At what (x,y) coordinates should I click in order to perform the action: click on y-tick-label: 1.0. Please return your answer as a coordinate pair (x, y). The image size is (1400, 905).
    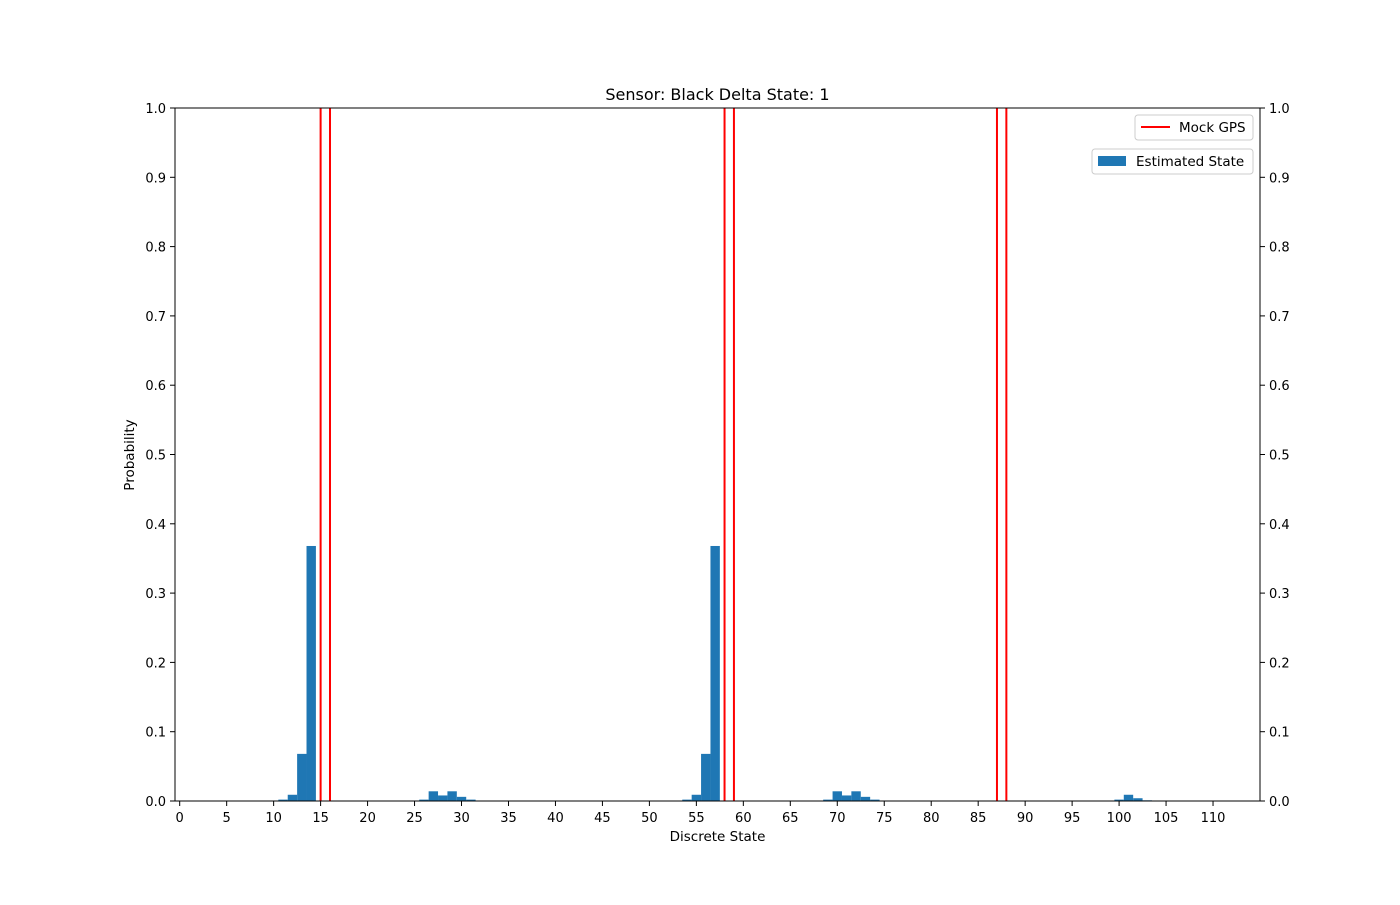
    Looking at the image, I should click on (155, 109).